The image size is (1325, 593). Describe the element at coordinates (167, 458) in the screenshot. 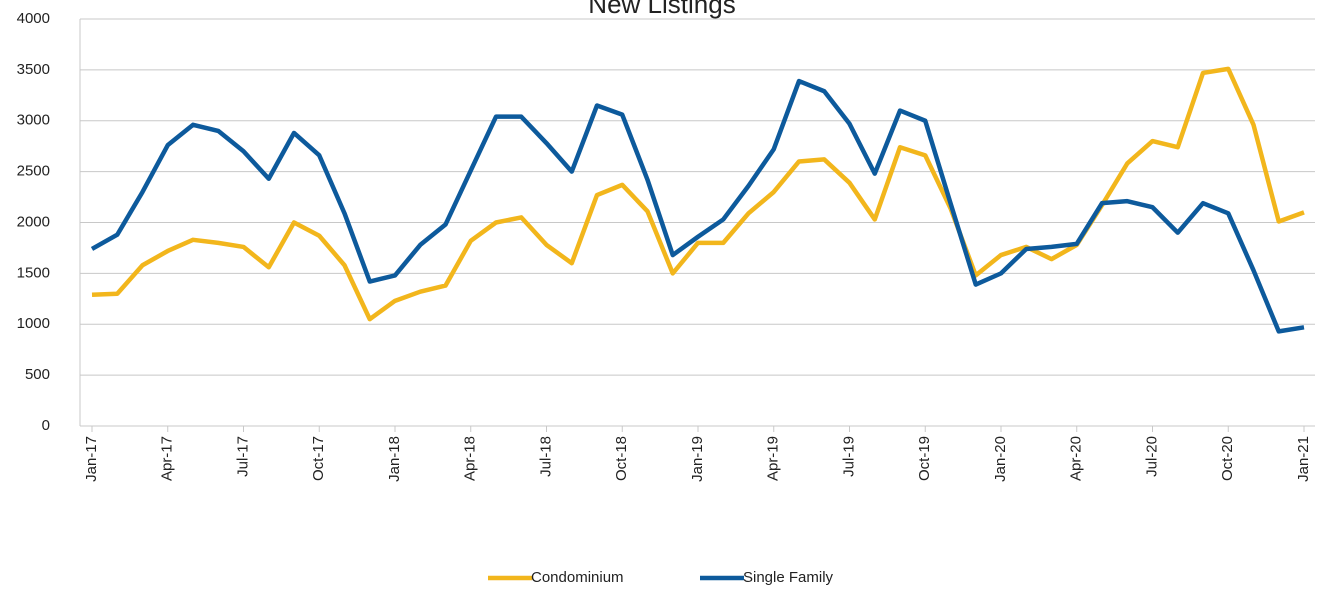

I see `x-tick-label: Apr-17` at that location.